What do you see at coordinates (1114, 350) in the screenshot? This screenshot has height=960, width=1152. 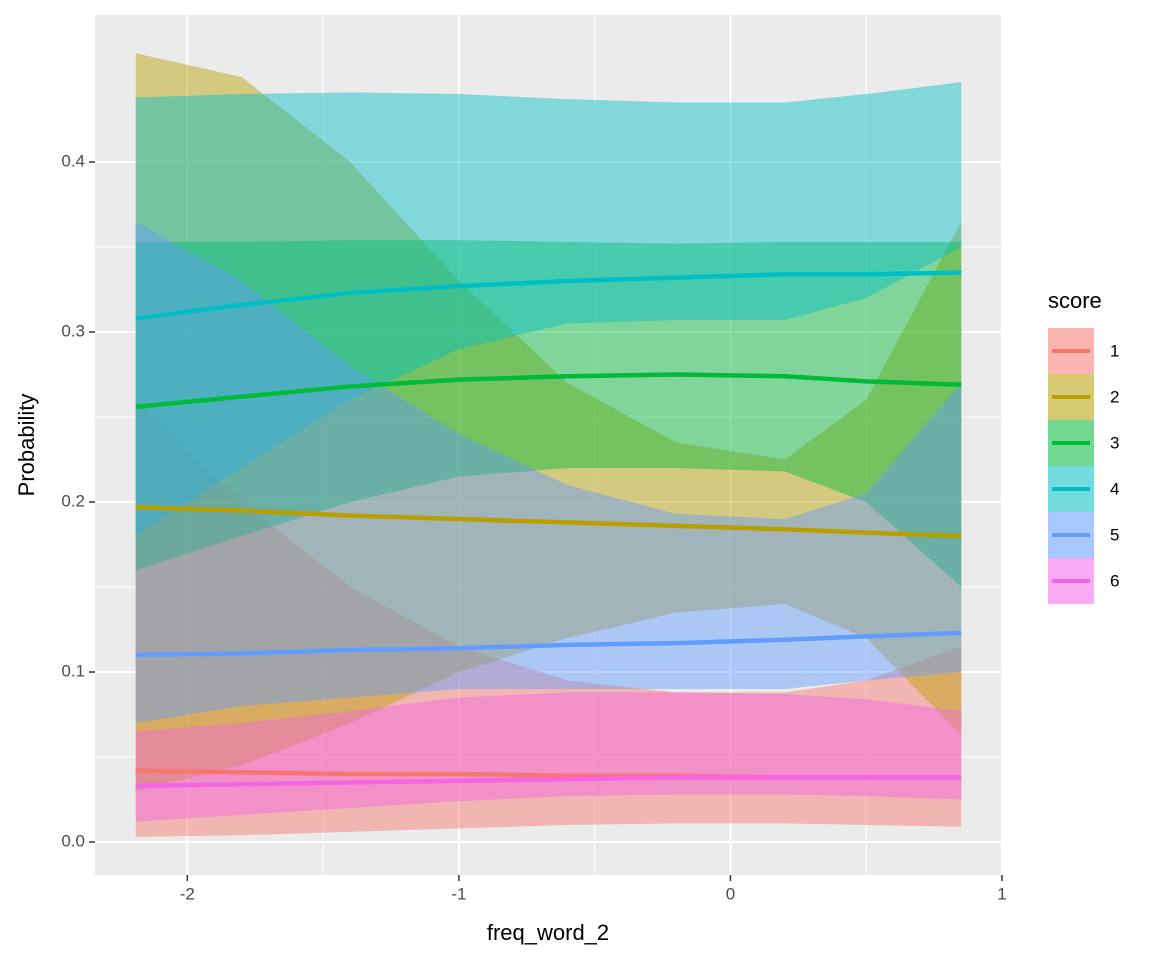 I see `legend-label: 1` at bounding box center [1114, 350].